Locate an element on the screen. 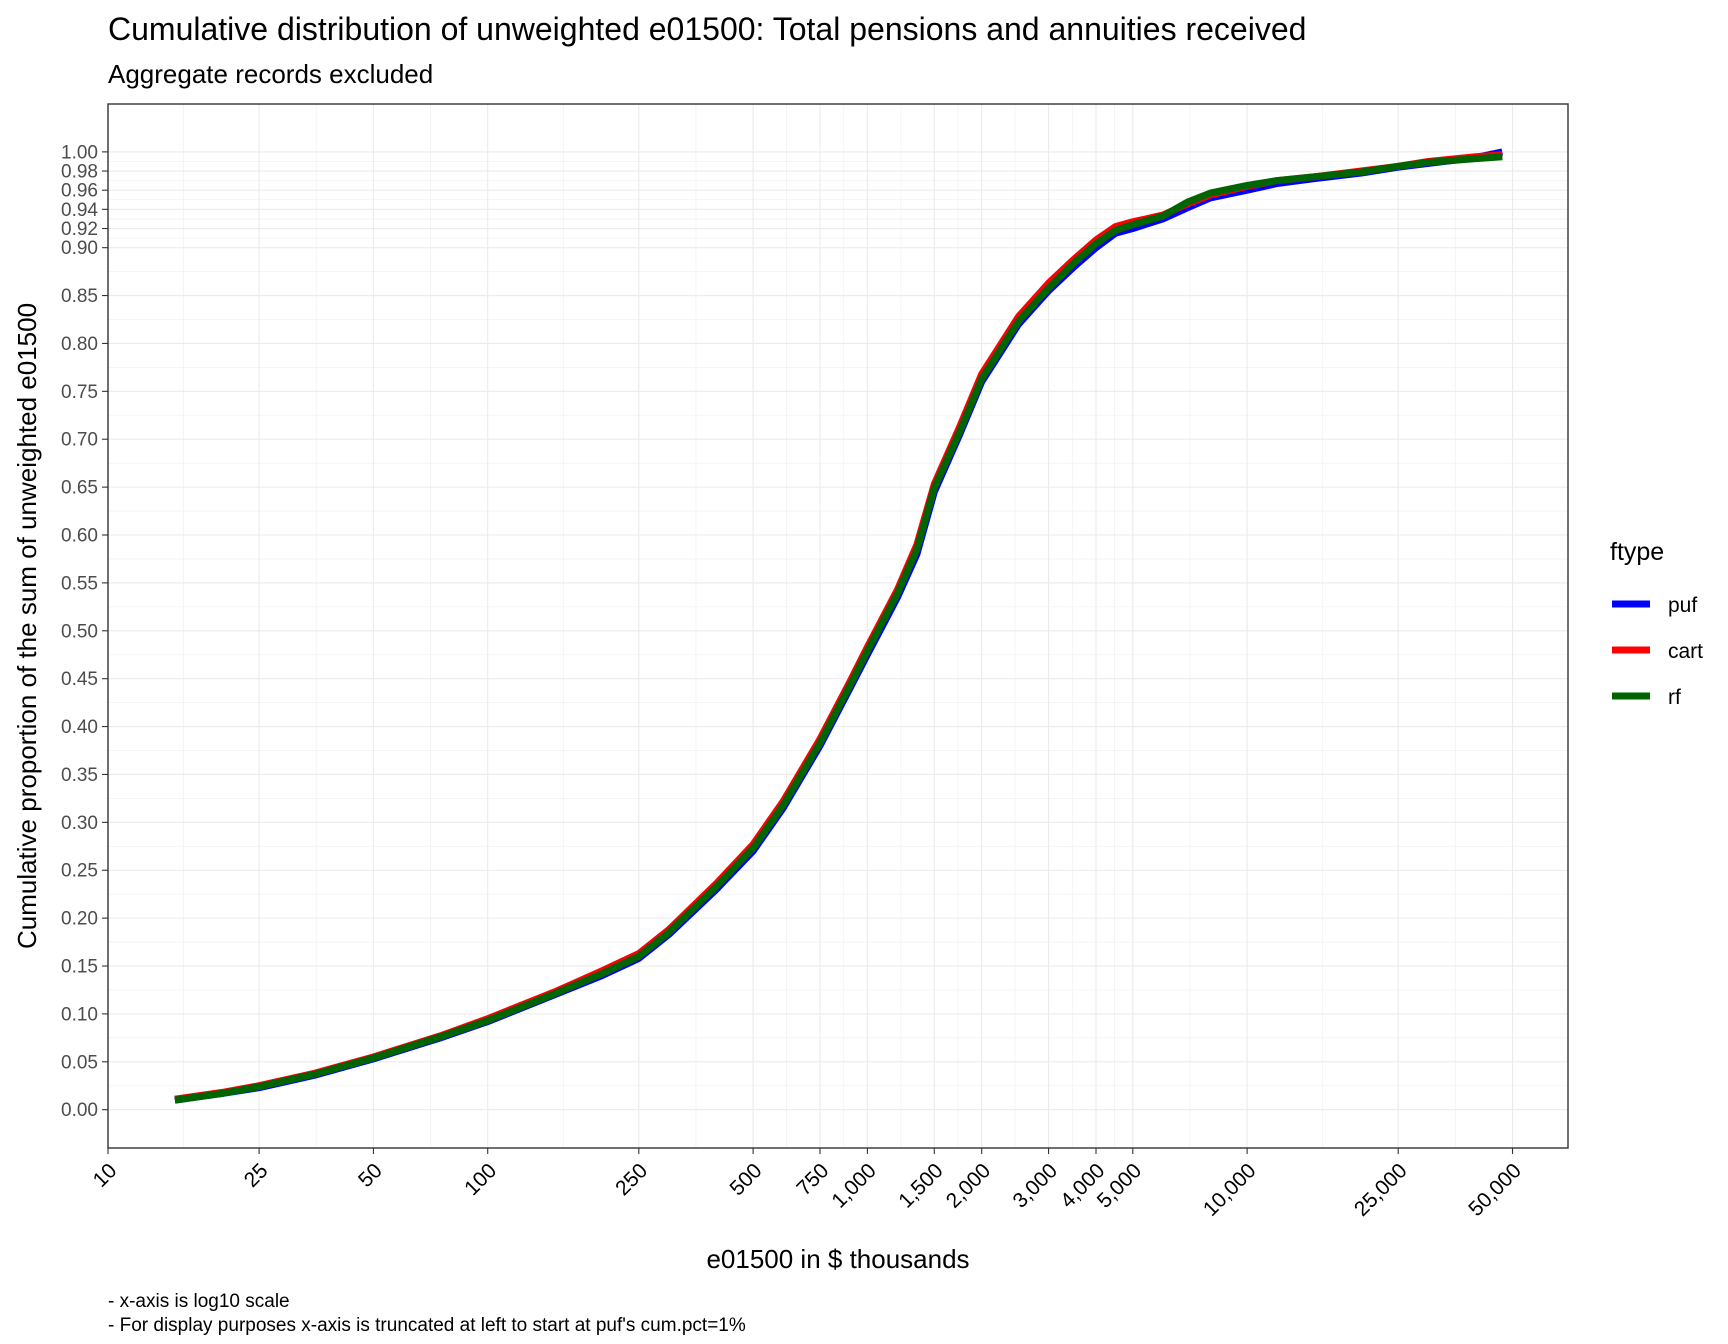  y-tick-label: 0.10 is located at coordinates (79, 1014).